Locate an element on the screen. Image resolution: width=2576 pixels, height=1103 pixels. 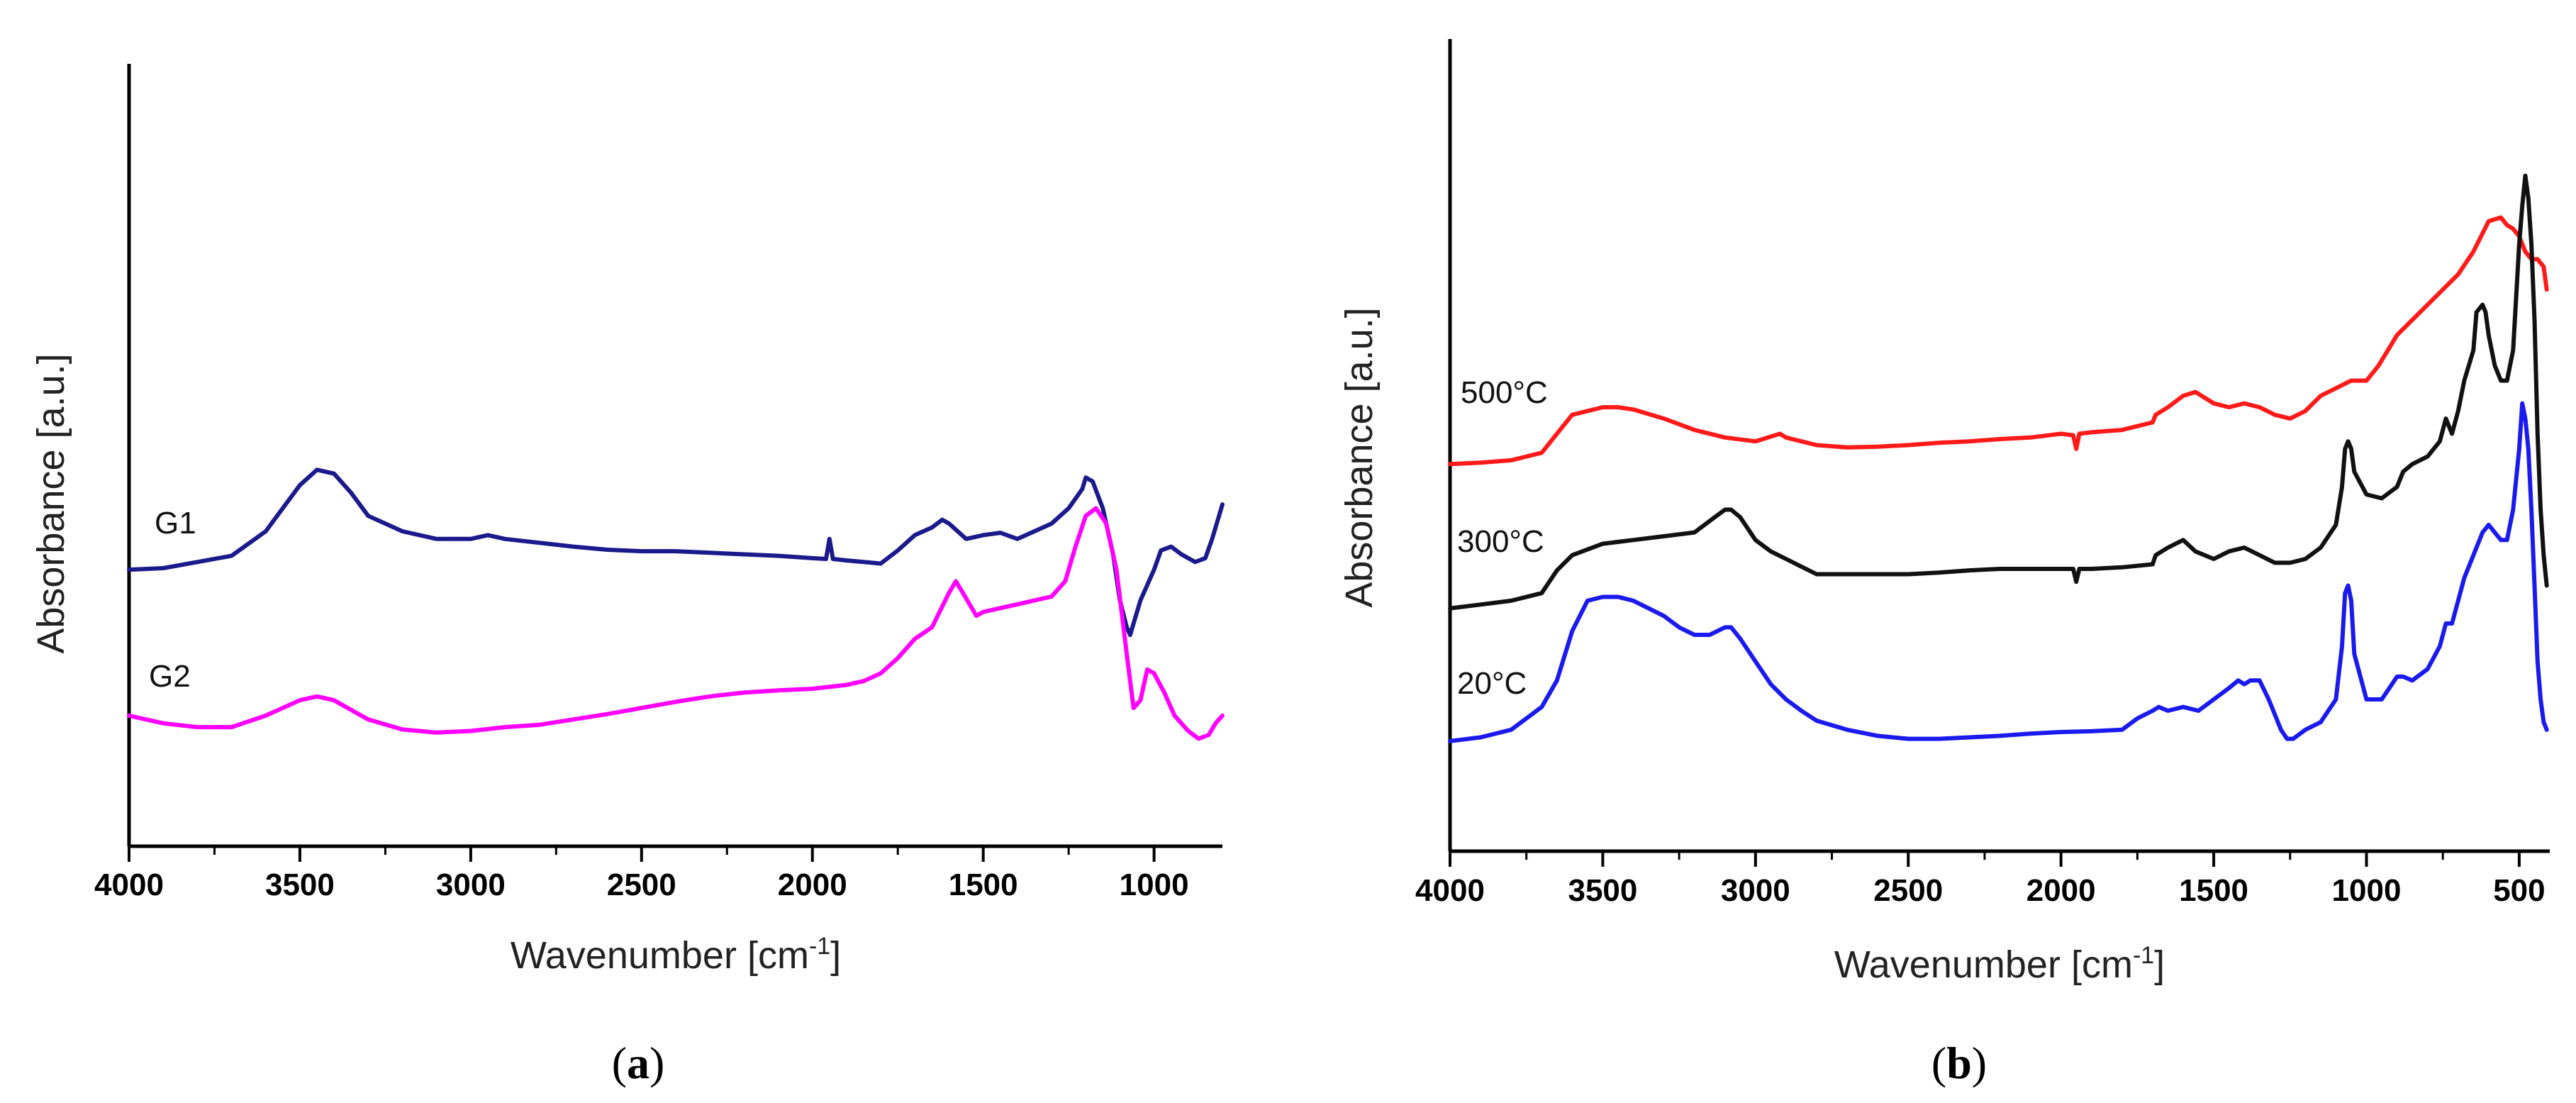
x-tick-label-a-1000: 1000 is located at coordinates (1154, 885).